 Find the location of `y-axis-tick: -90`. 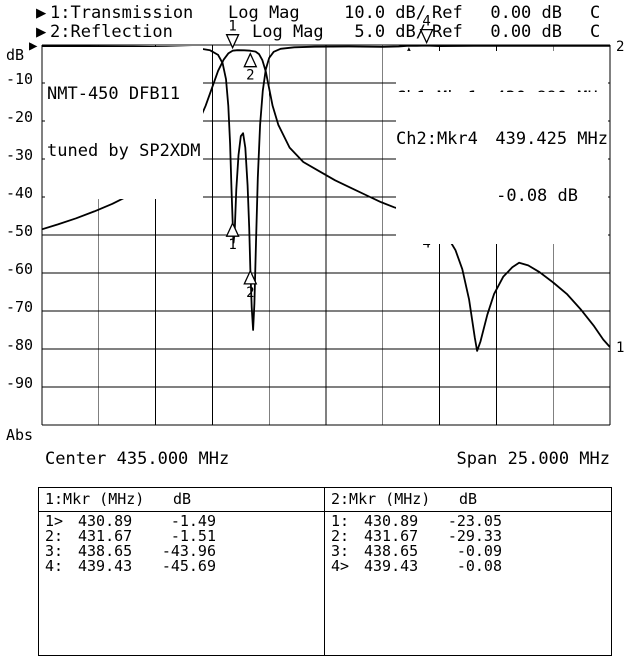

y-axis-tick: -90 is located at coordinates (20, 383).